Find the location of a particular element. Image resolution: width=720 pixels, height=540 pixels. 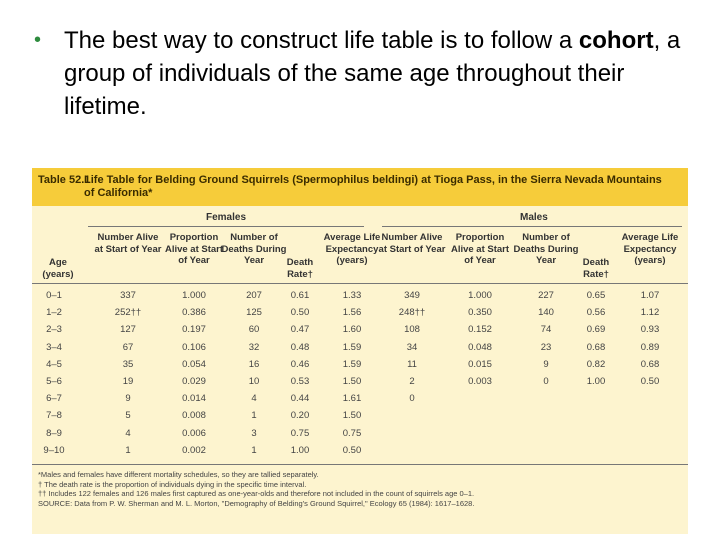

cell-female-deaths: 125 is located at coordinates (254, 313).